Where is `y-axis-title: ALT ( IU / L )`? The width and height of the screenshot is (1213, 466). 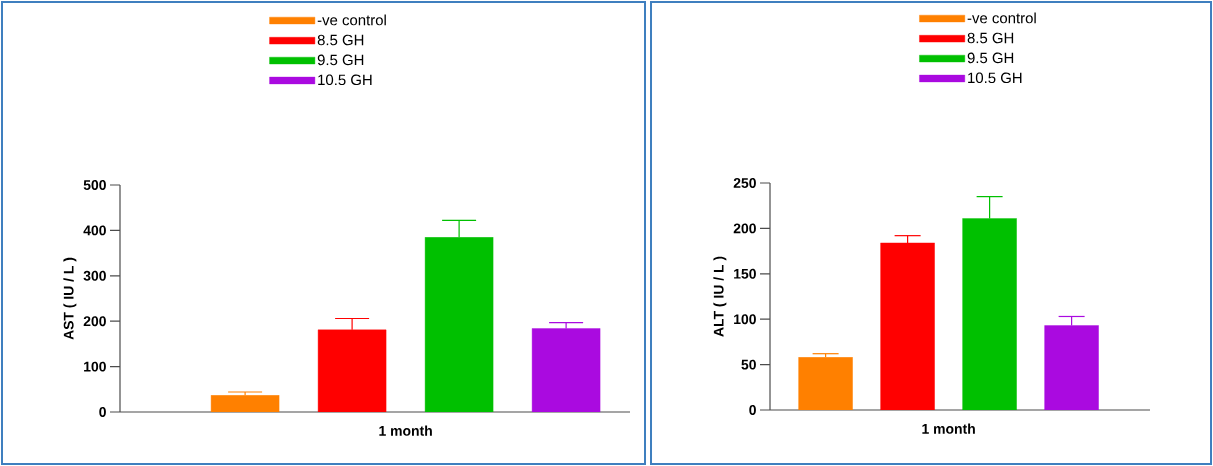
y-axis-title: ALT ( IU / L ) is located at coordinates (720, 296).